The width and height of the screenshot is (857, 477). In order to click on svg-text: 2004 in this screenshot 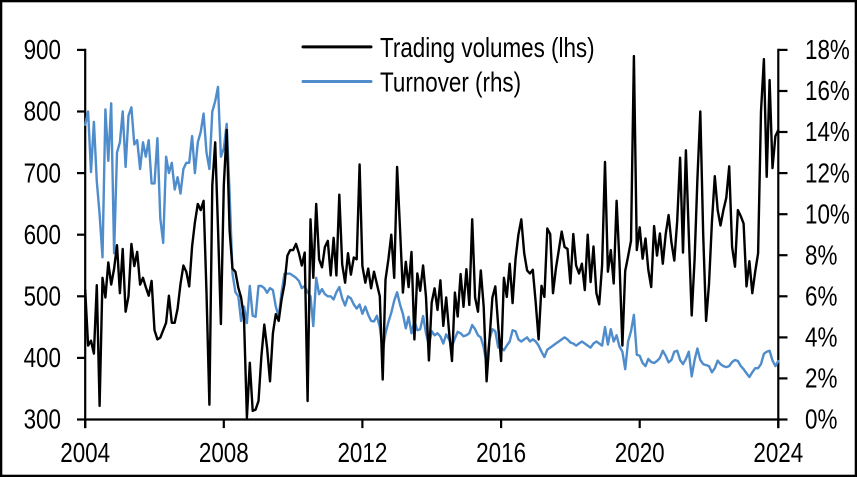, I will do `click(85, 452)`.